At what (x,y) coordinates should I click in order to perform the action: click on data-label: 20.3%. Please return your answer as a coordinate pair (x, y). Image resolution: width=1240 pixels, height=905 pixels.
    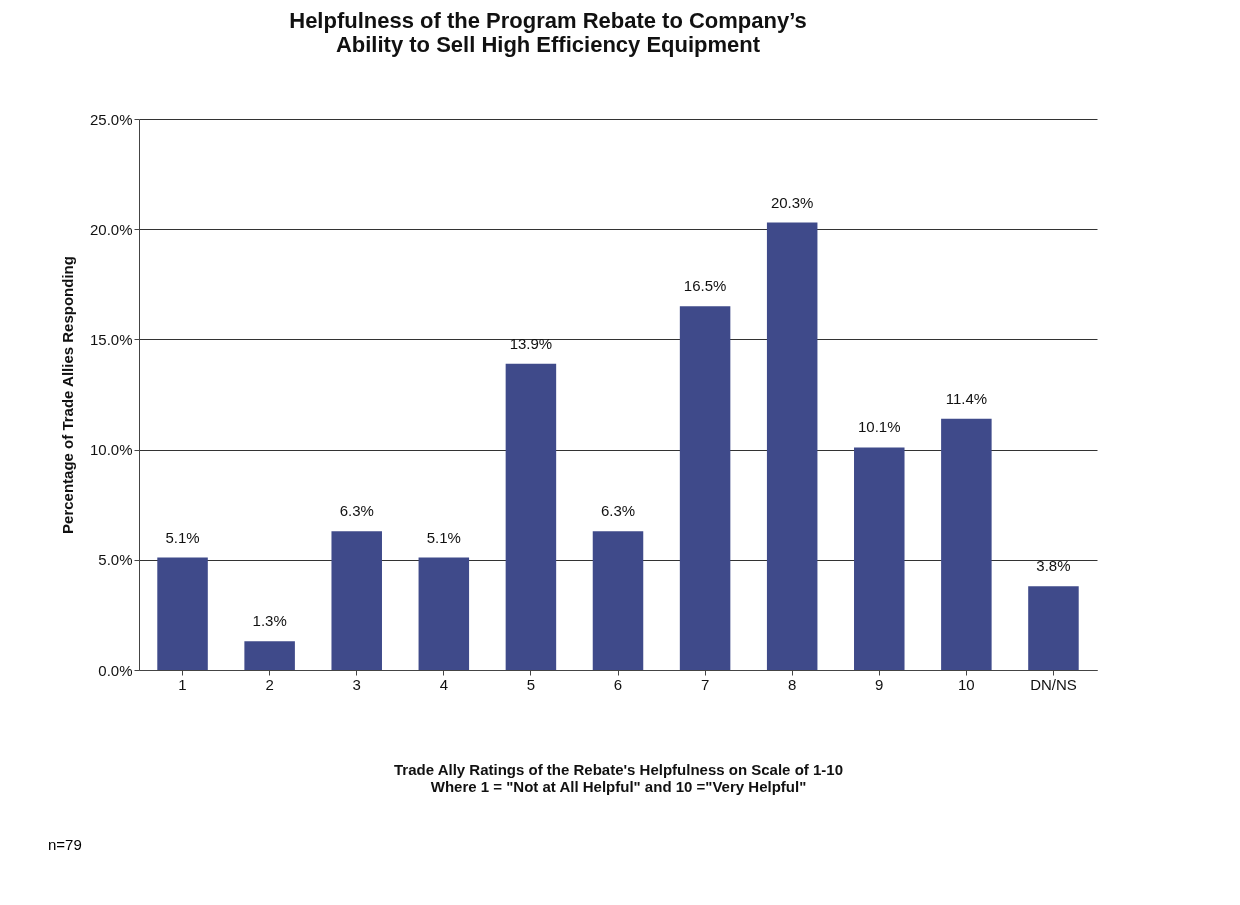
    Looking at the image, I should click on (792, 202).